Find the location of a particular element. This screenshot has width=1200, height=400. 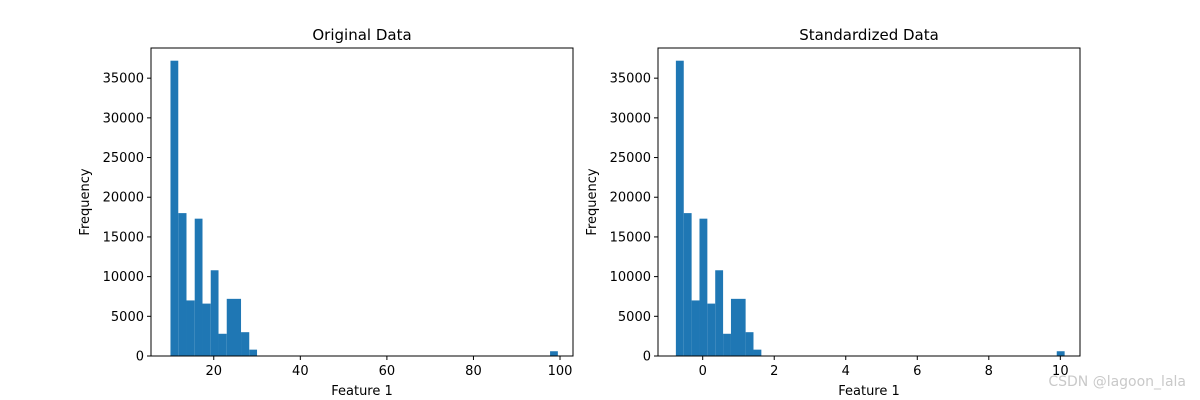

chart-title: Original Data is located at coordinates (361, 35).